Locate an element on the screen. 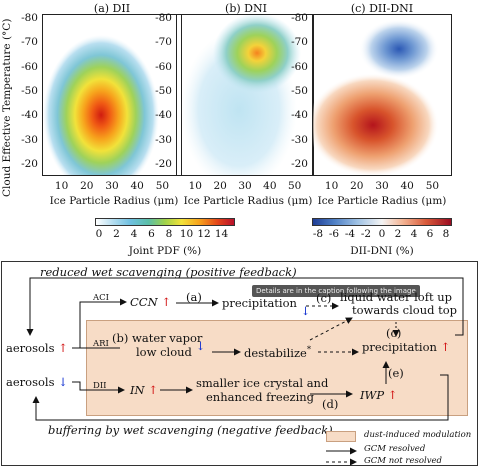 This screenshot has width=480, height=467. panel-b-x-label: Ice Particle Radius (μm) is located at coordinates (248, 201).